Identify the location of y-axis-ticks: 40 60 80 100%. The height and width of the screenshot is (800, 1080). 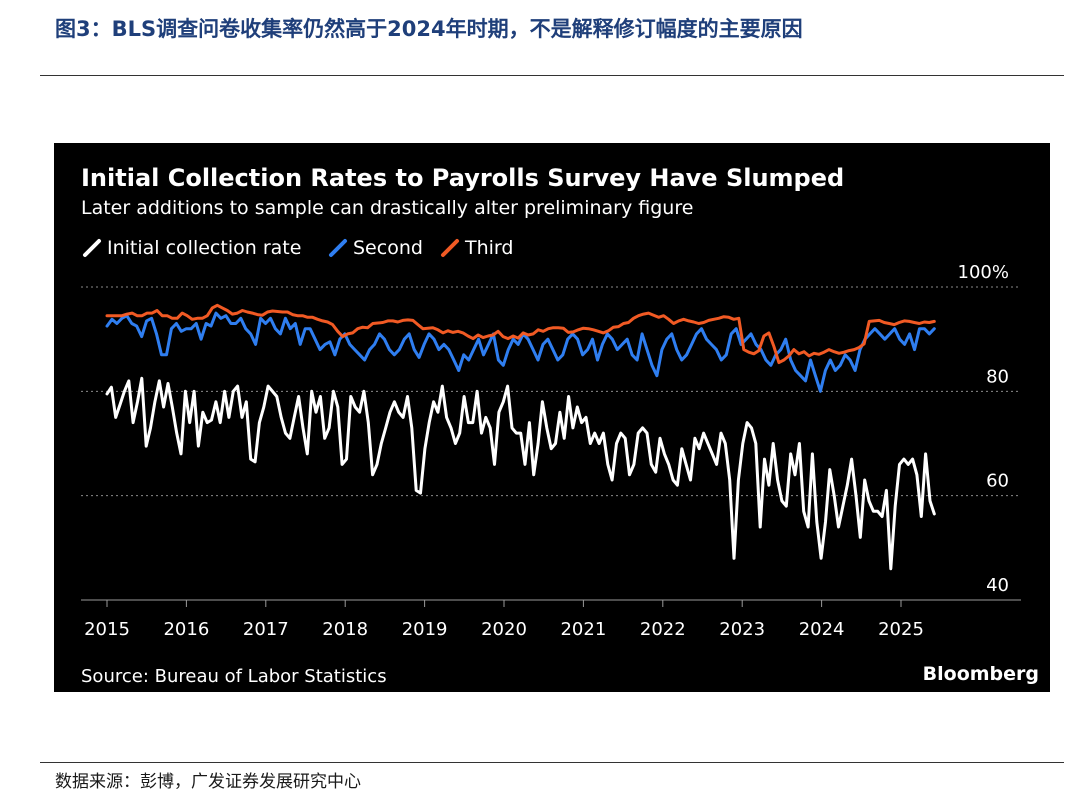
(983, 429).